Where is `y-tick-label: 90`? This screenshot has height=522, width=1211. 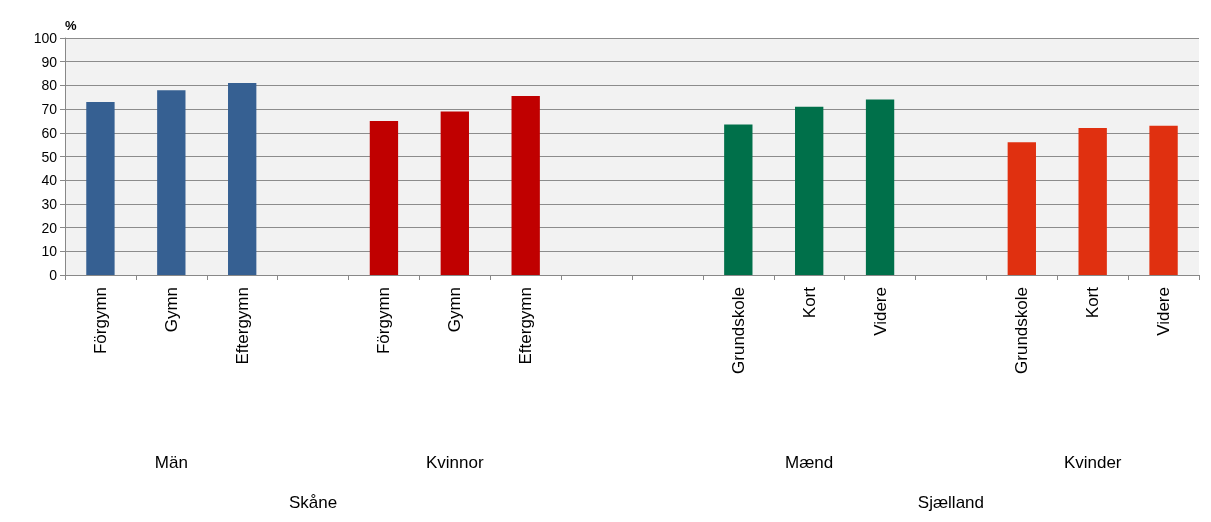 y-tick-label: 90 is located at coordinates (49, 61).